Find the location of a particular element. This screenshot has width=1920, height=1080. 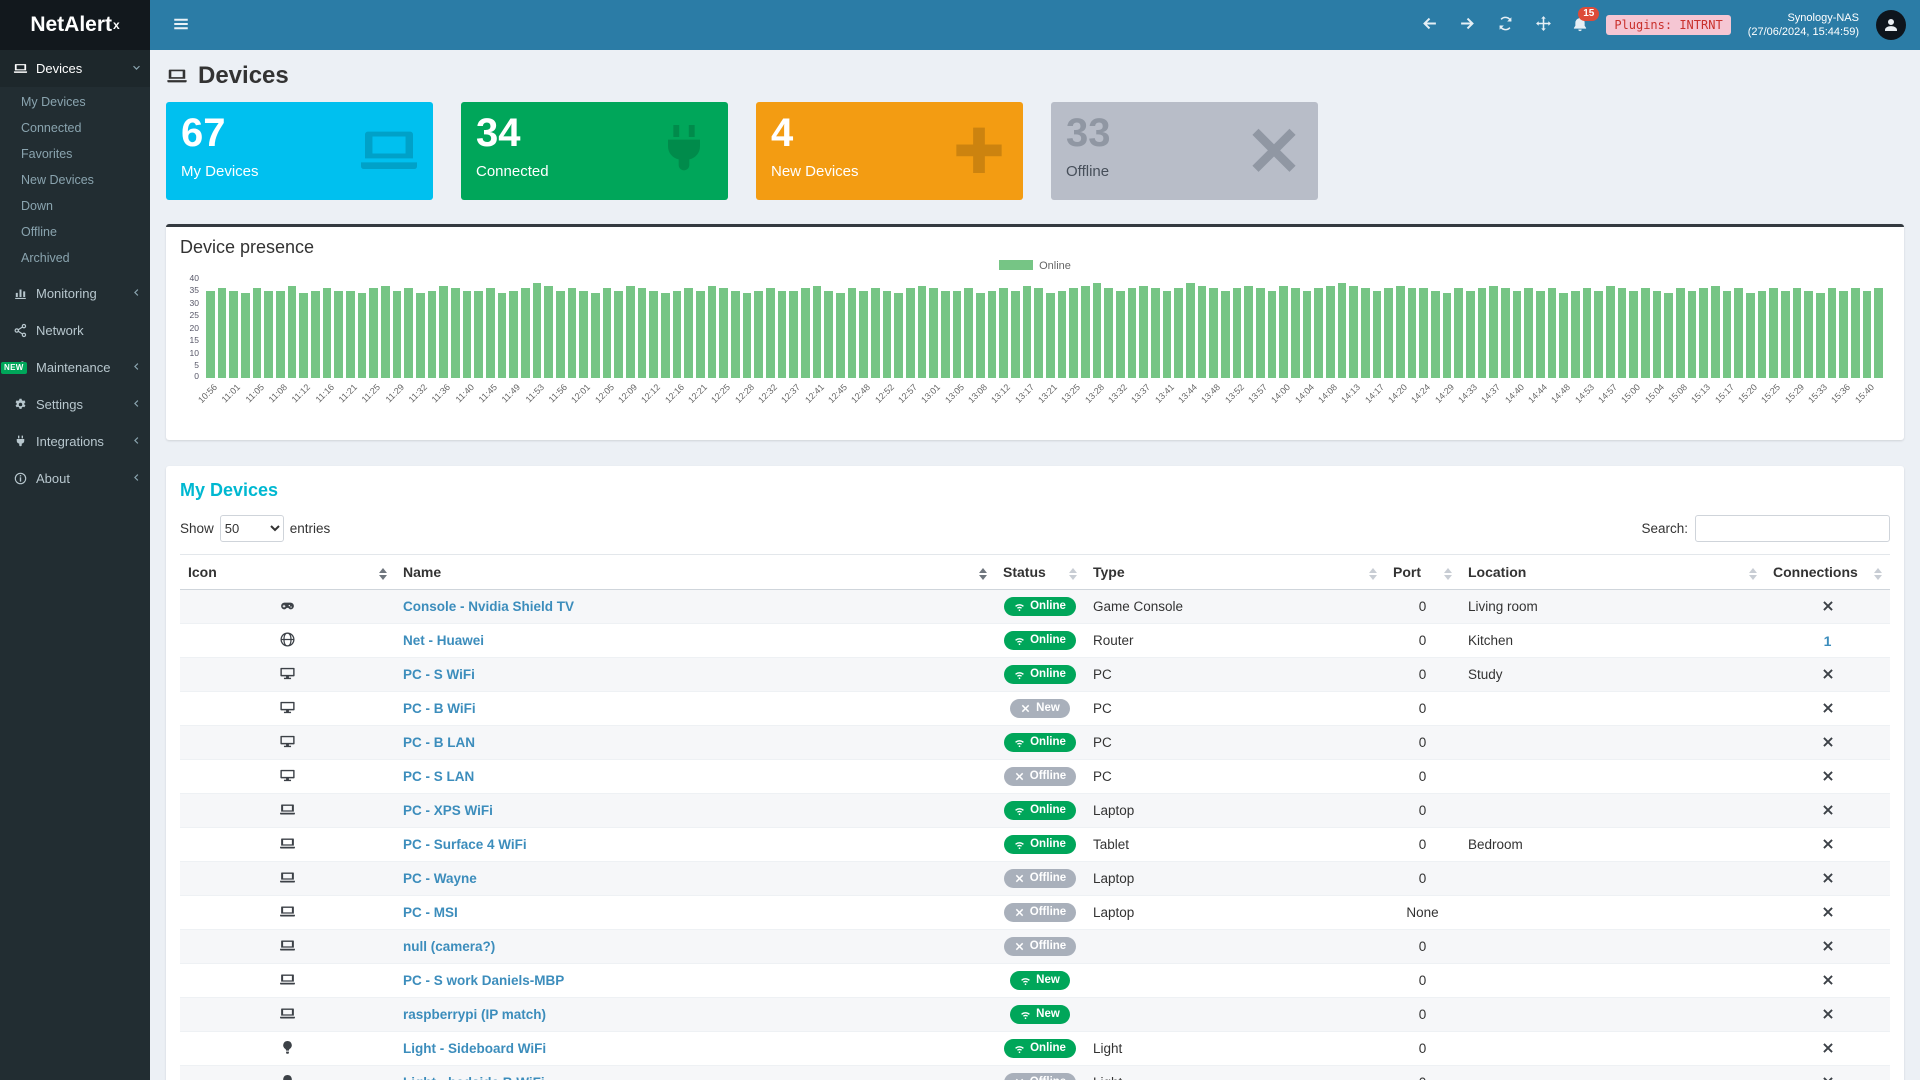

device-name-link: raspberrypi (IP match) is located at coordinates (475, 1014).